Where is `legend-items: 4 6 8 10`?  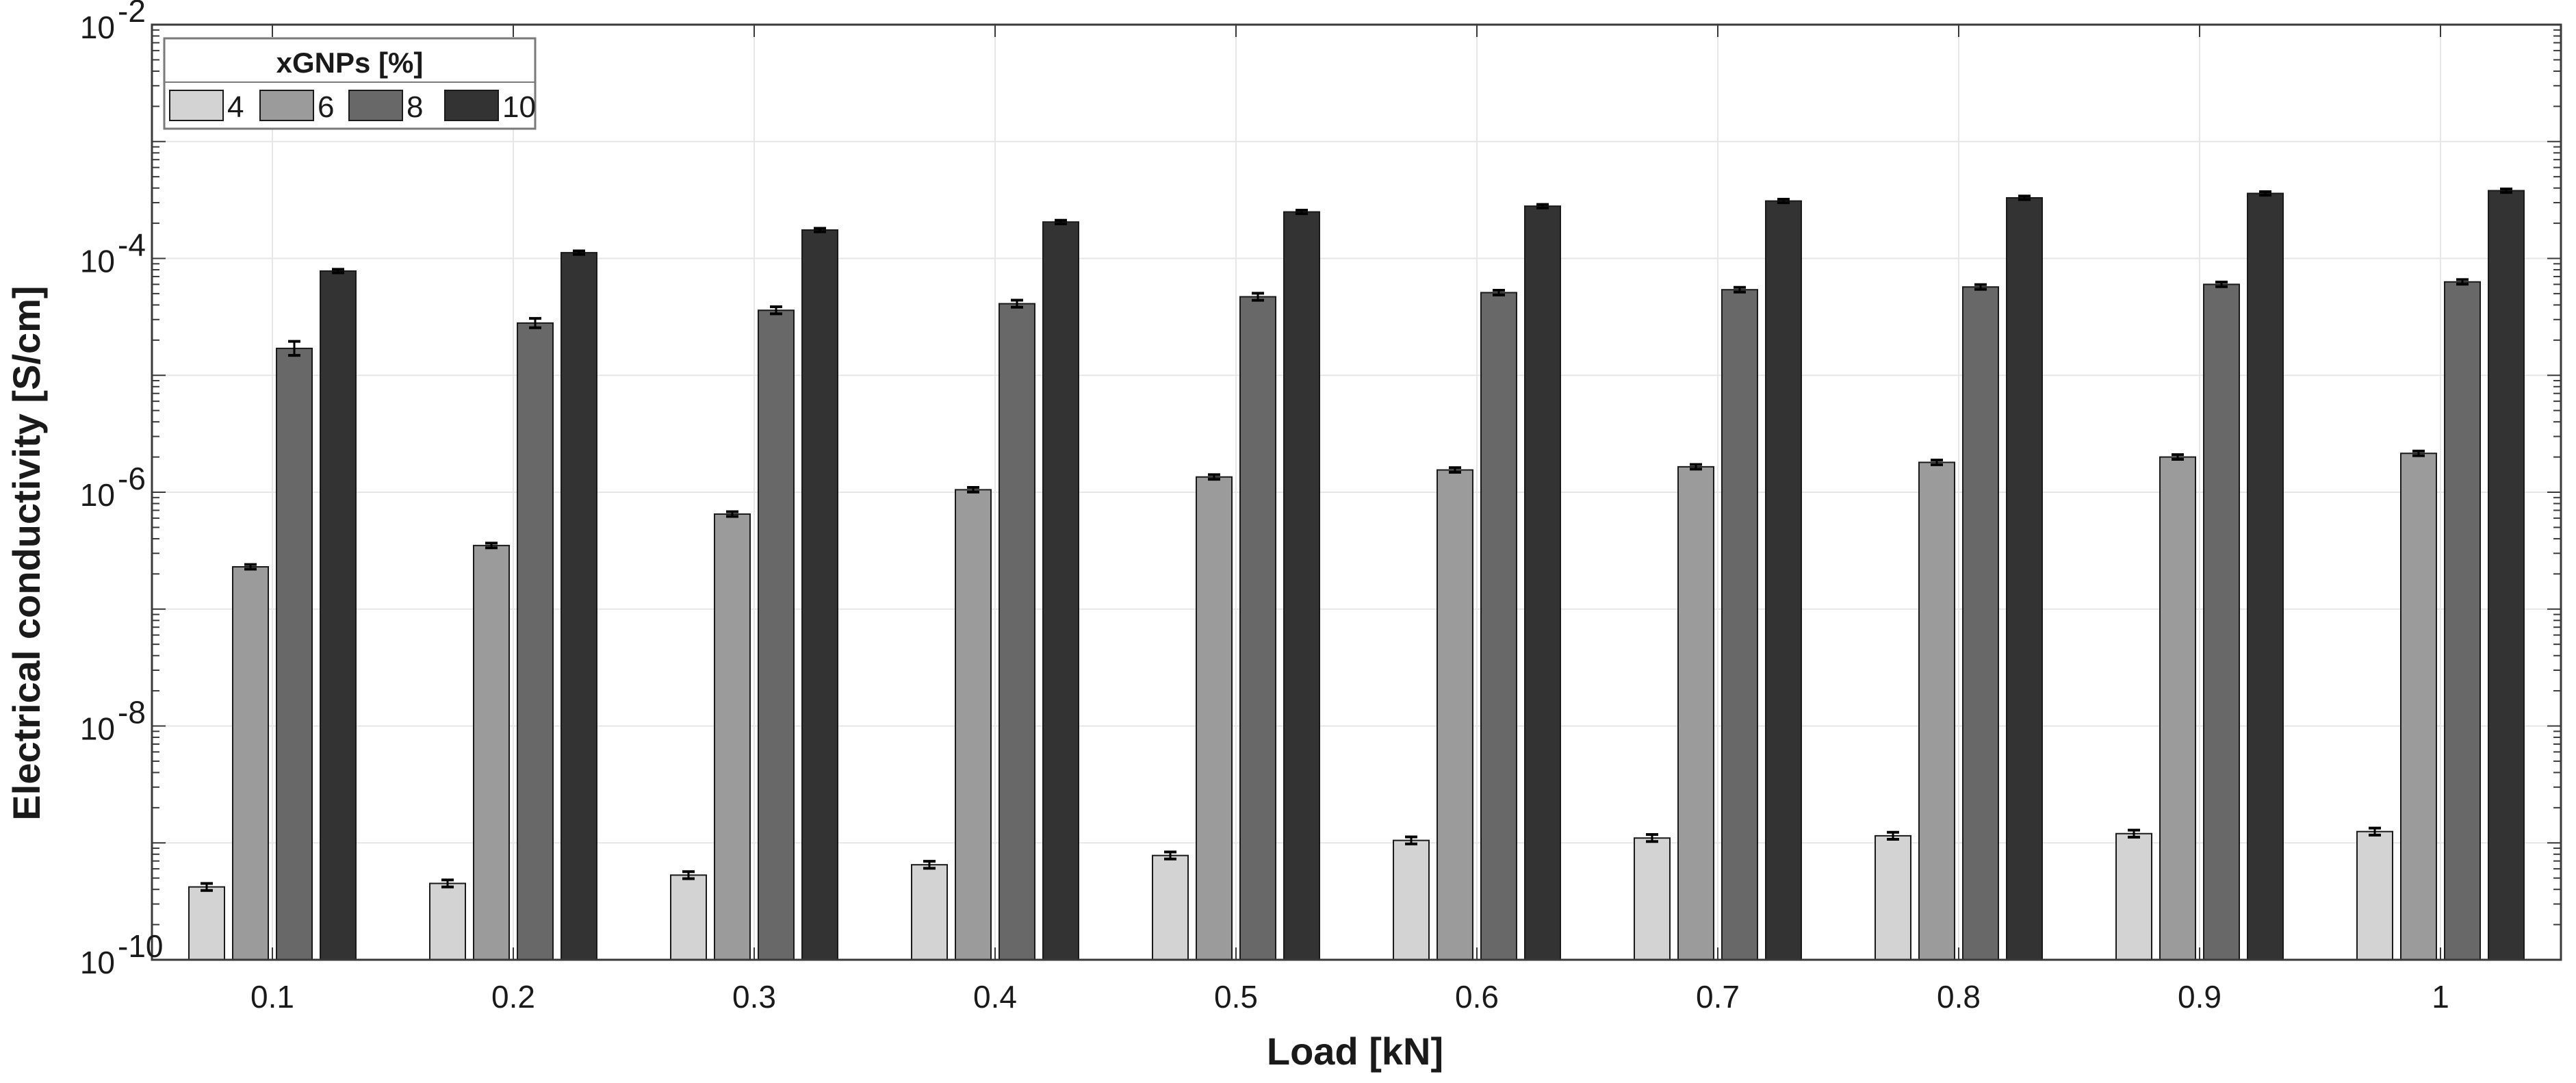
legend-items: 4 6 8 10 is located at coordinates (352, 107).